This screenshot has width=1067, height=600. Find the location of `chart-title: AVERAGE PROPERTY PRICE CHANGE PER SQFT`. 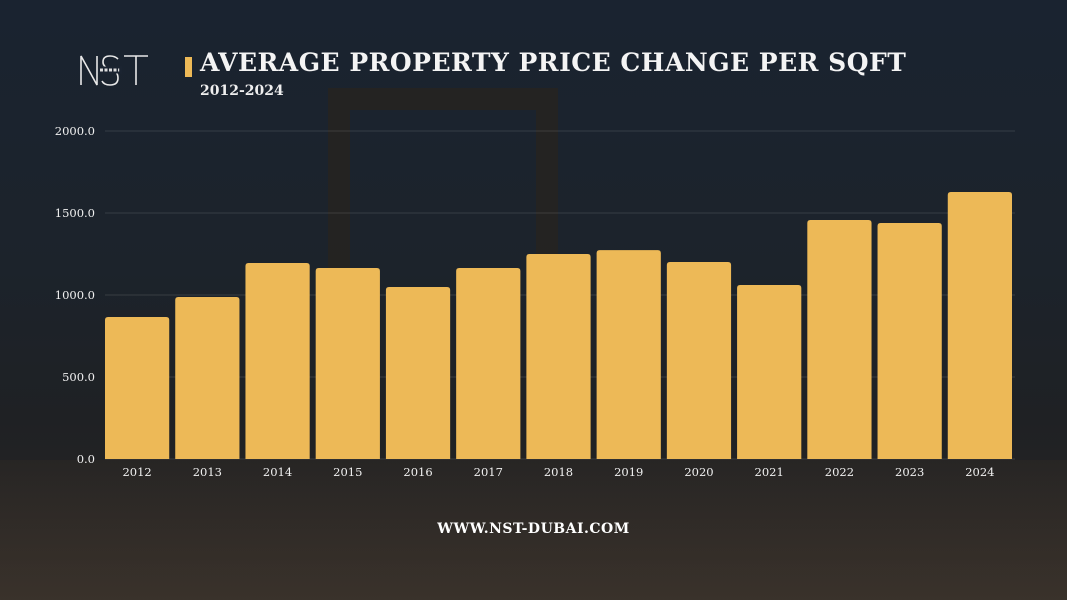

chart-title: AVERAGE PROPERTY PRICE CHANGE PER SQFT is located at coordinates (553, 62).